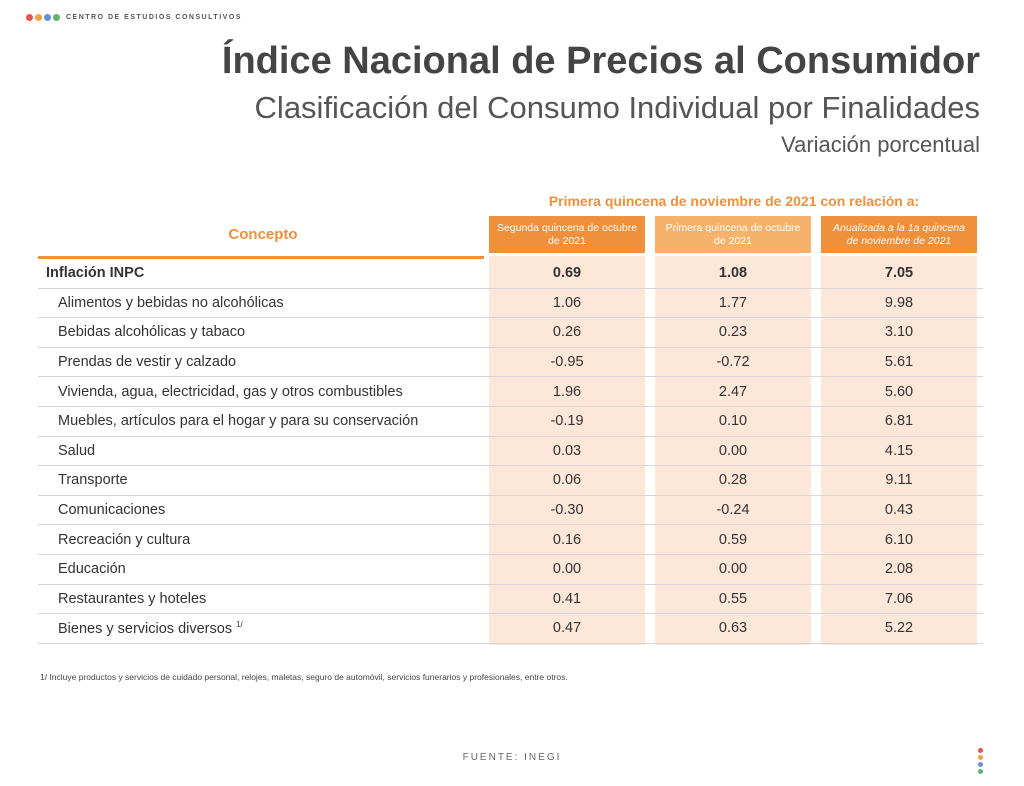 This screenshot has height=786, width=1024. I want to click on row-value-2: 0.10, so click(733, 421).